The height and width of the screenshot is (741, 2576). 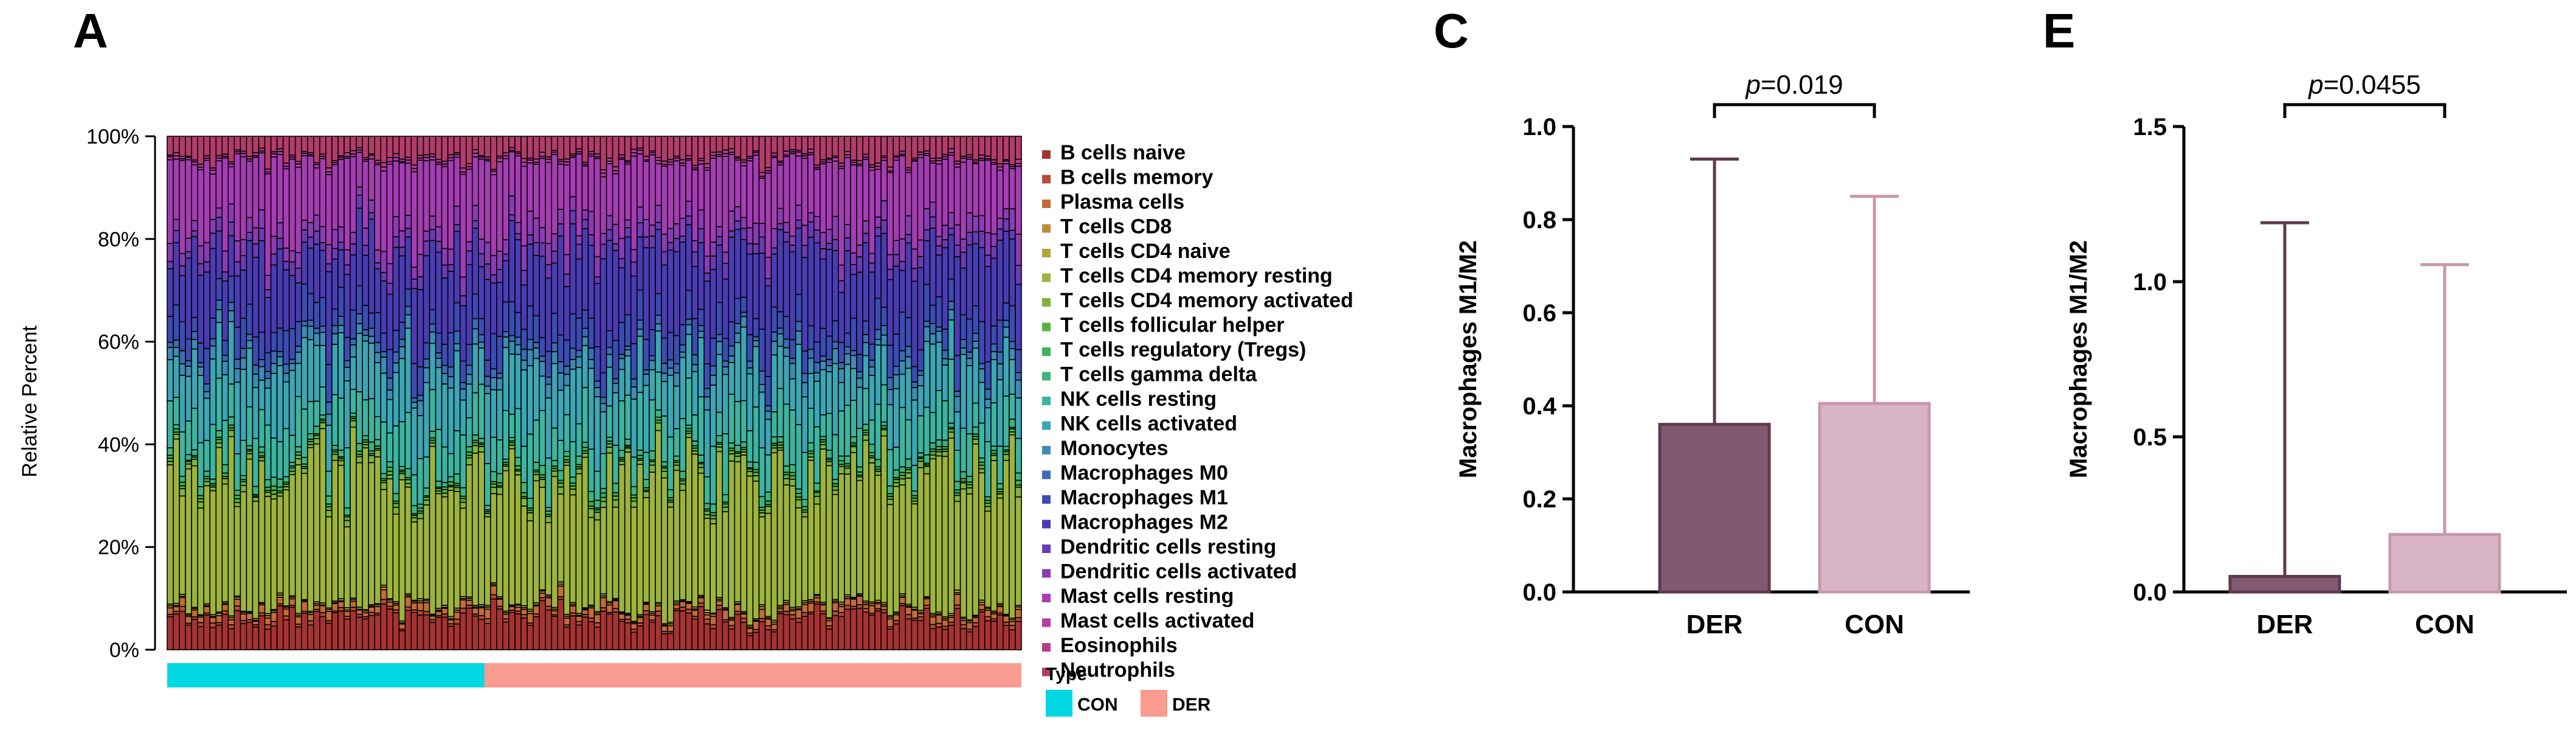 What do you see at coordinates (29, 401) in the screenshot?
I see `y-axis-label: Relative Percent` at bounding box center [29, 401].